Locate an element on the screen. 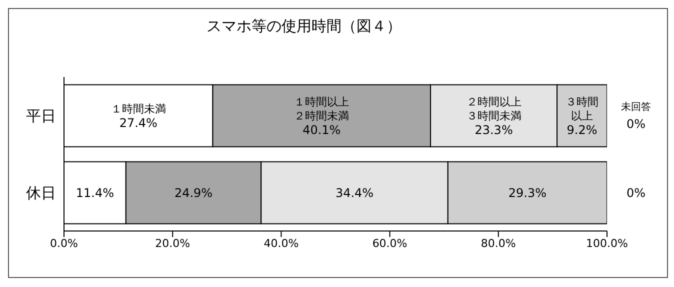  x-tick-label: 60.0% is located at coordinates (390, 243).